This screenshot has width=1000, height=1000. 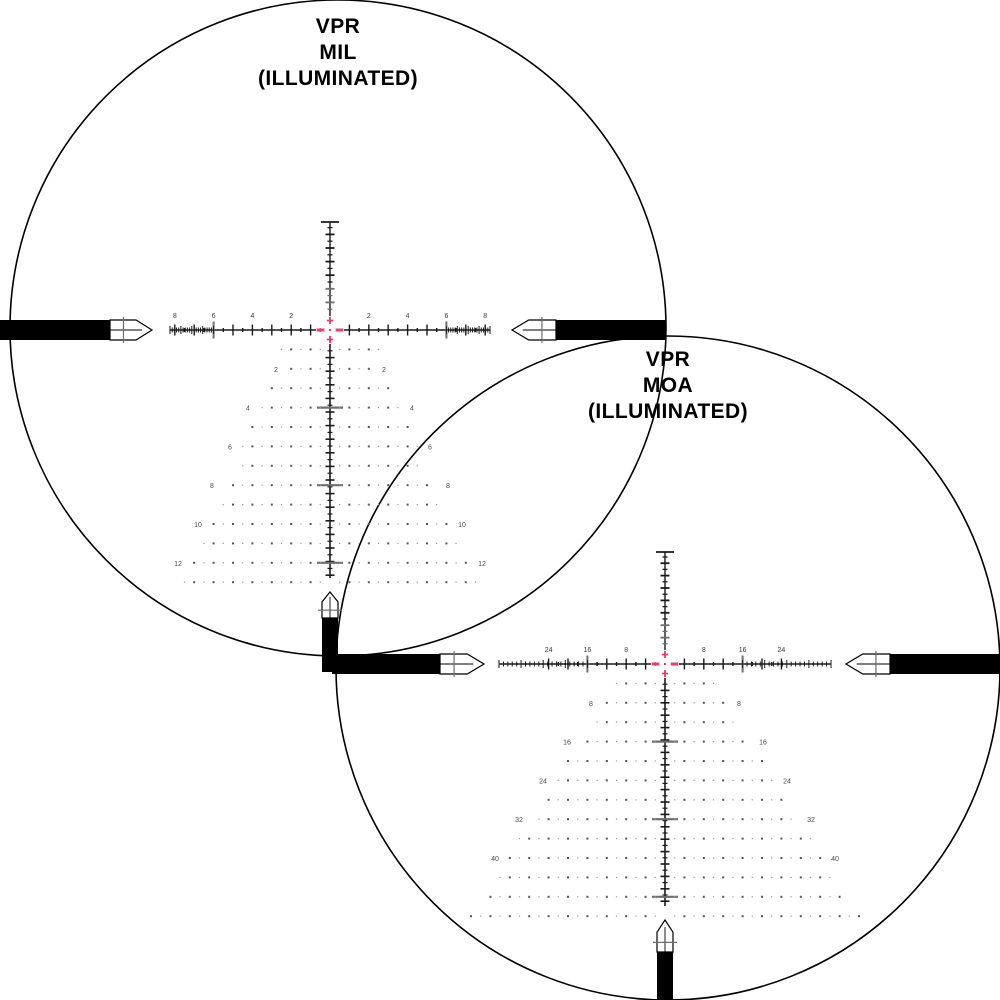 What do you see at coordinates (330, 461) in the screenshot?
I see `v-scale-bottom-mil` at bounding box center [330, 461].